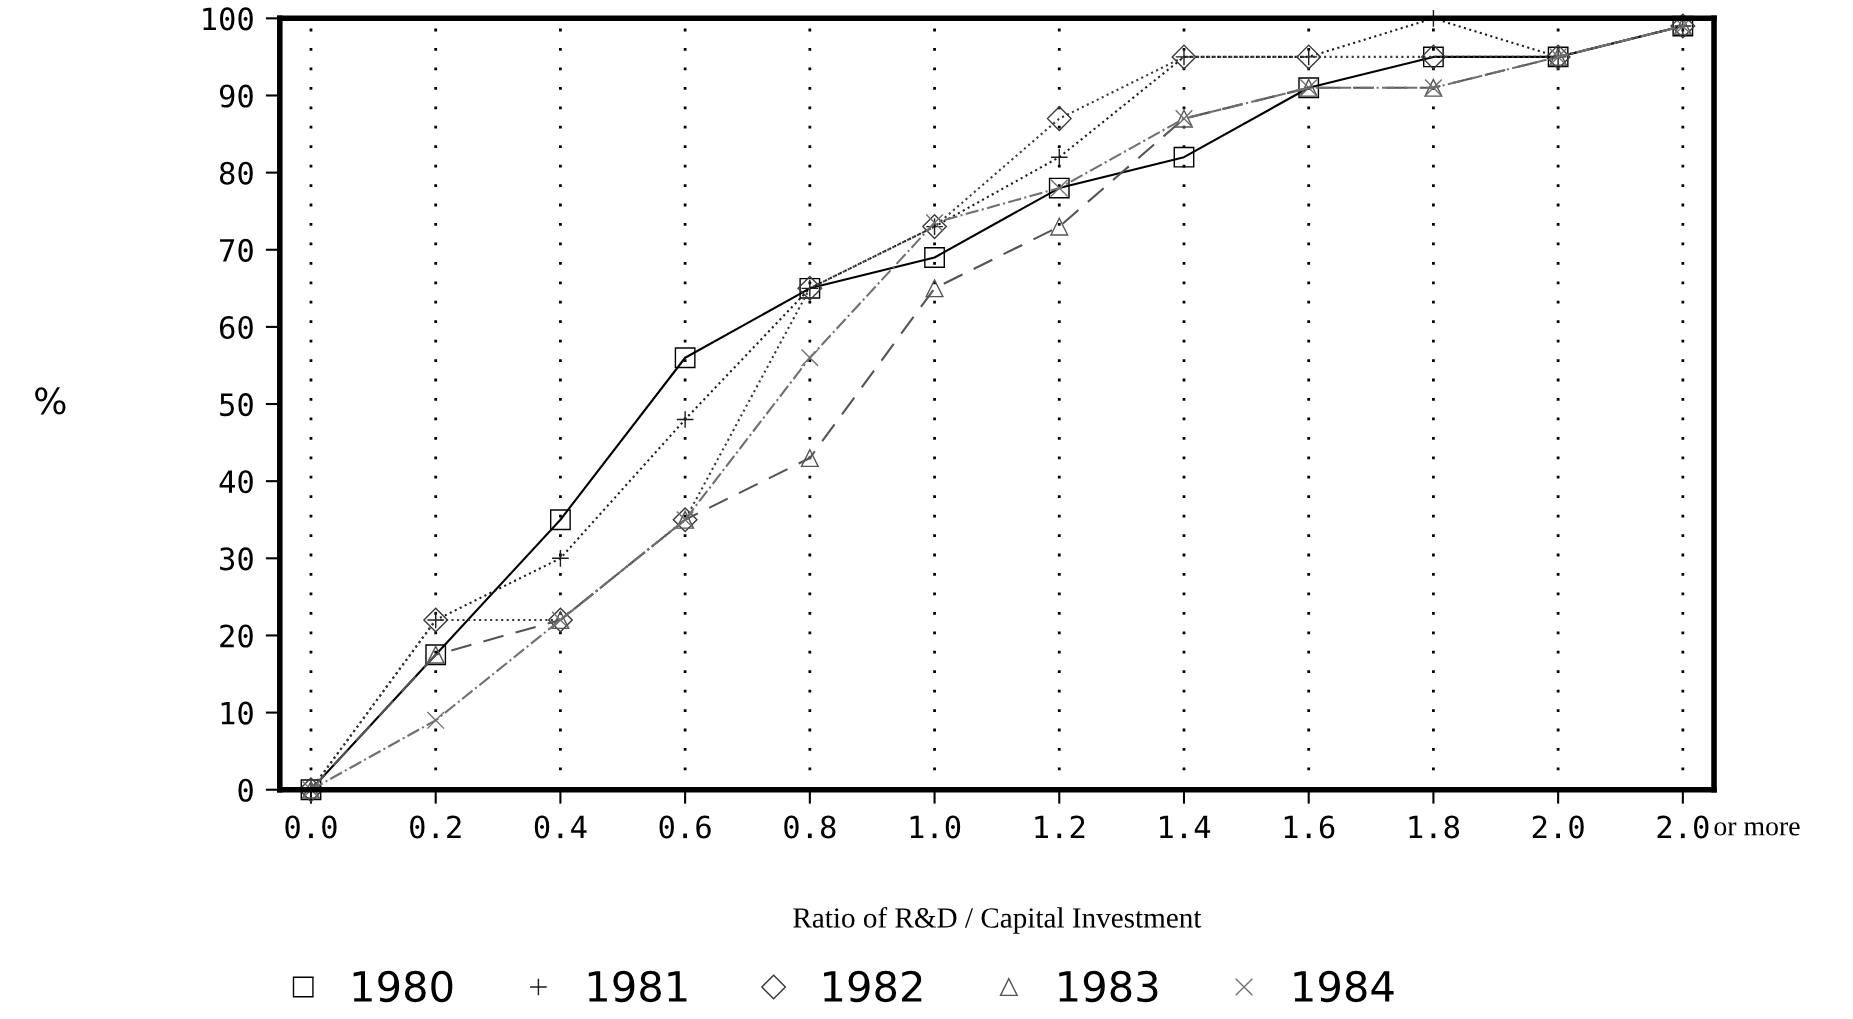  Describe the element at coordinates (935, 827) in the screenshot. I see `x-tick-label: 1.0` at that location.